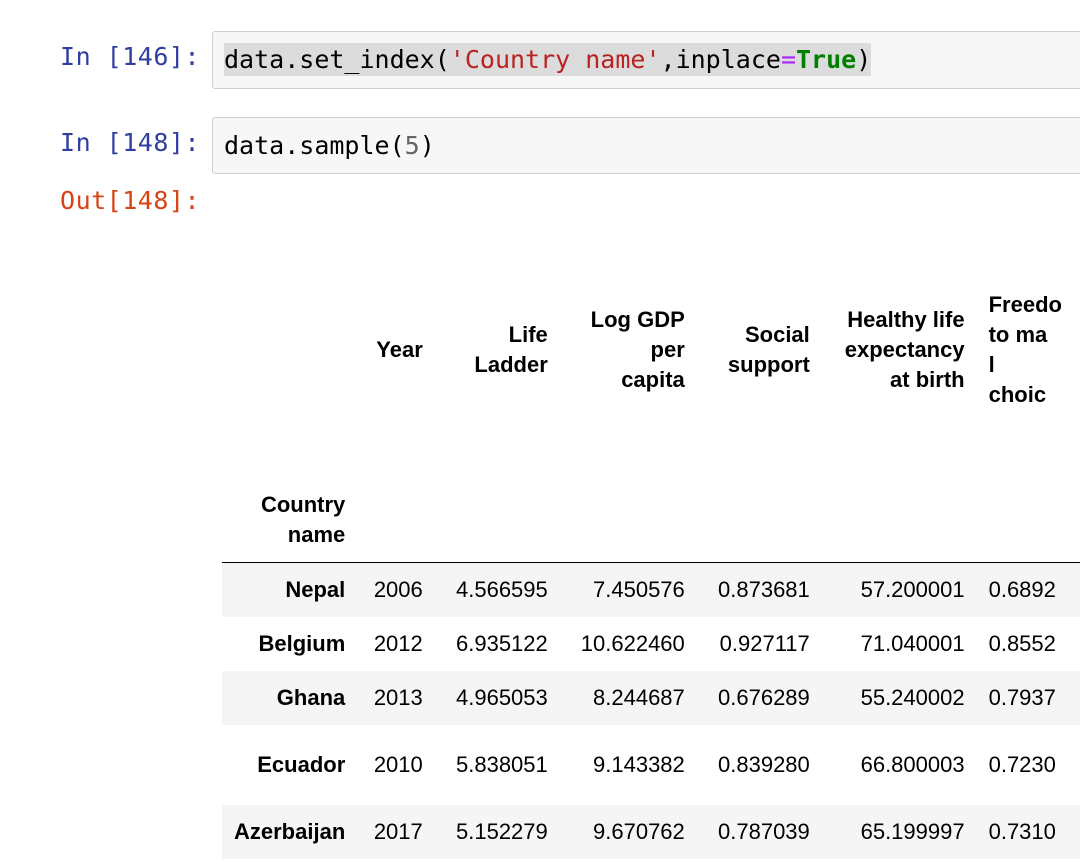  What do you see at coordinates (344, 145) in the screenshot?
I see `code-method: .sample(` at bounding box center [344, 145].